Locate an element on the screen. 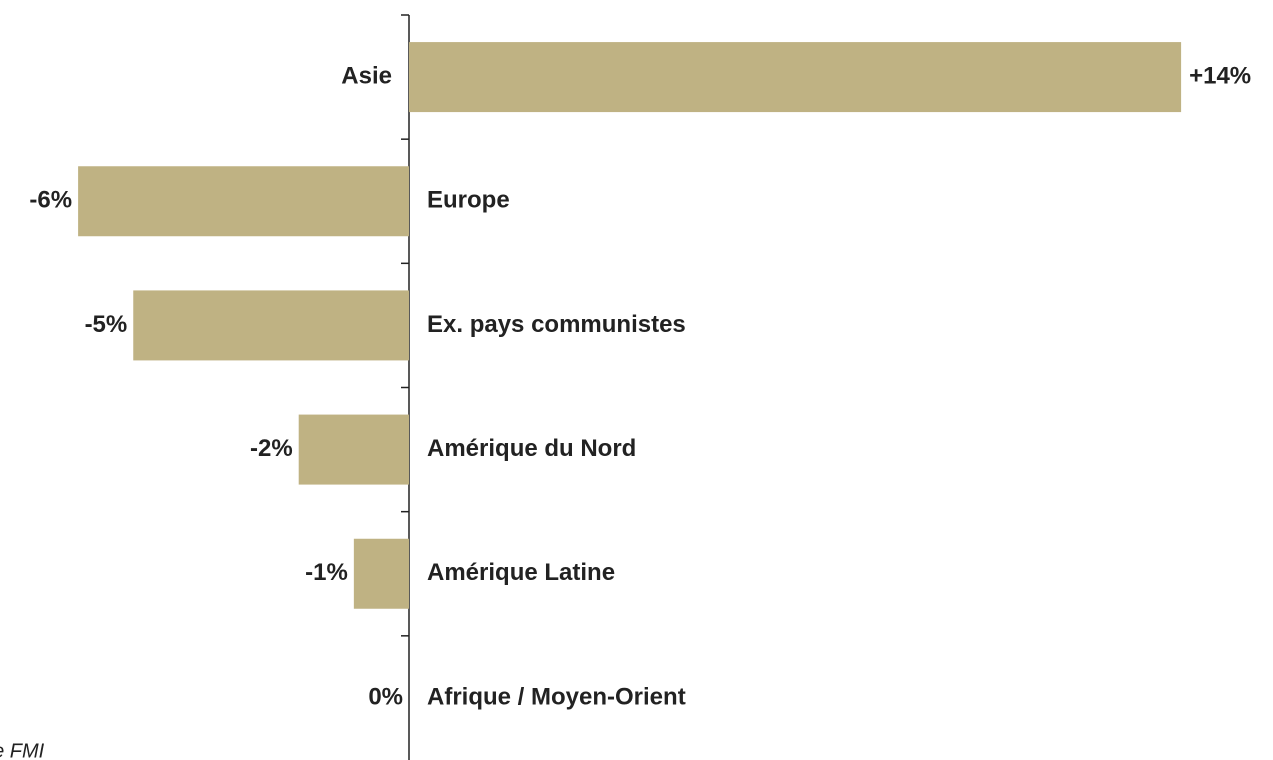  category-label: Europe is located at coordinates (468, 200).